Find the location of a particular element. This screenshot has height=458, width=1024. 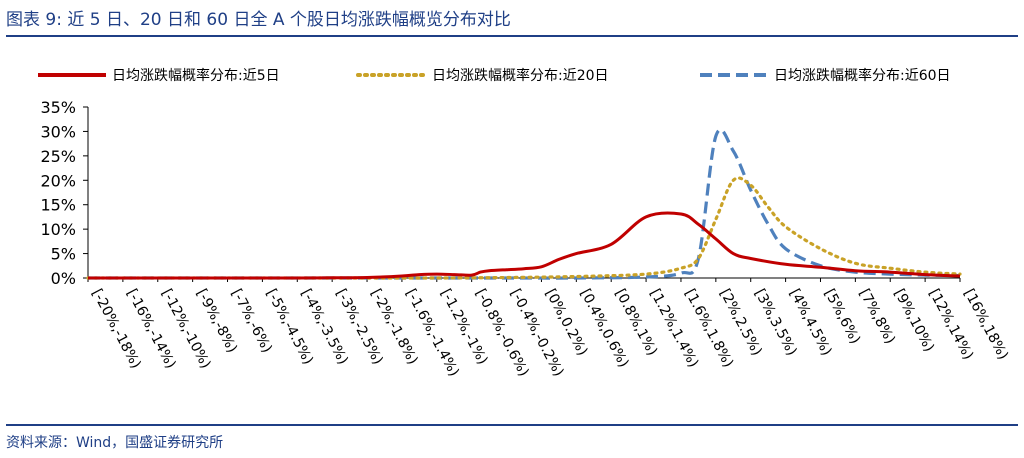

legend-label-3: 日均涨跌幅概率分布:近60日 is located at coordinates (862, 75).